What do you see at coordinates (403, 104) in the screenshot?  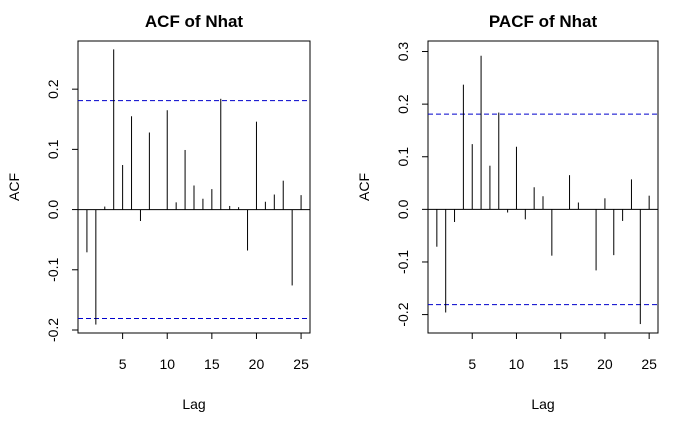 I see `pacf-y-tick-label-4: 0.2` at bounding box center [403, 104].